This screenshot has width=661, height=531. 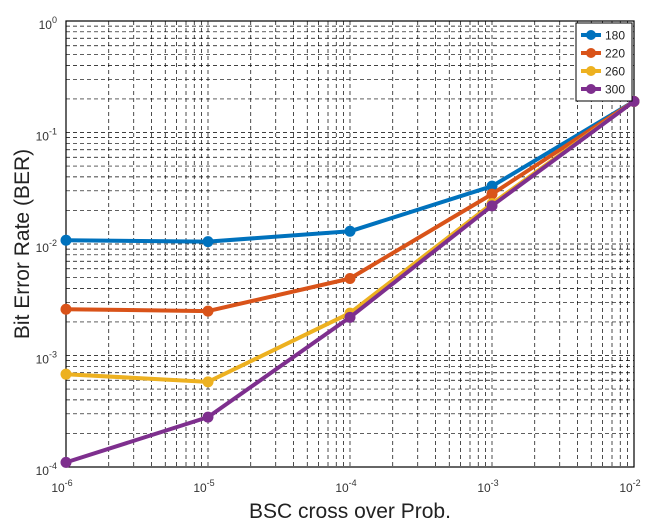 I want to click on y-tick-label: 10⁻³, so click(x=46, y=358).